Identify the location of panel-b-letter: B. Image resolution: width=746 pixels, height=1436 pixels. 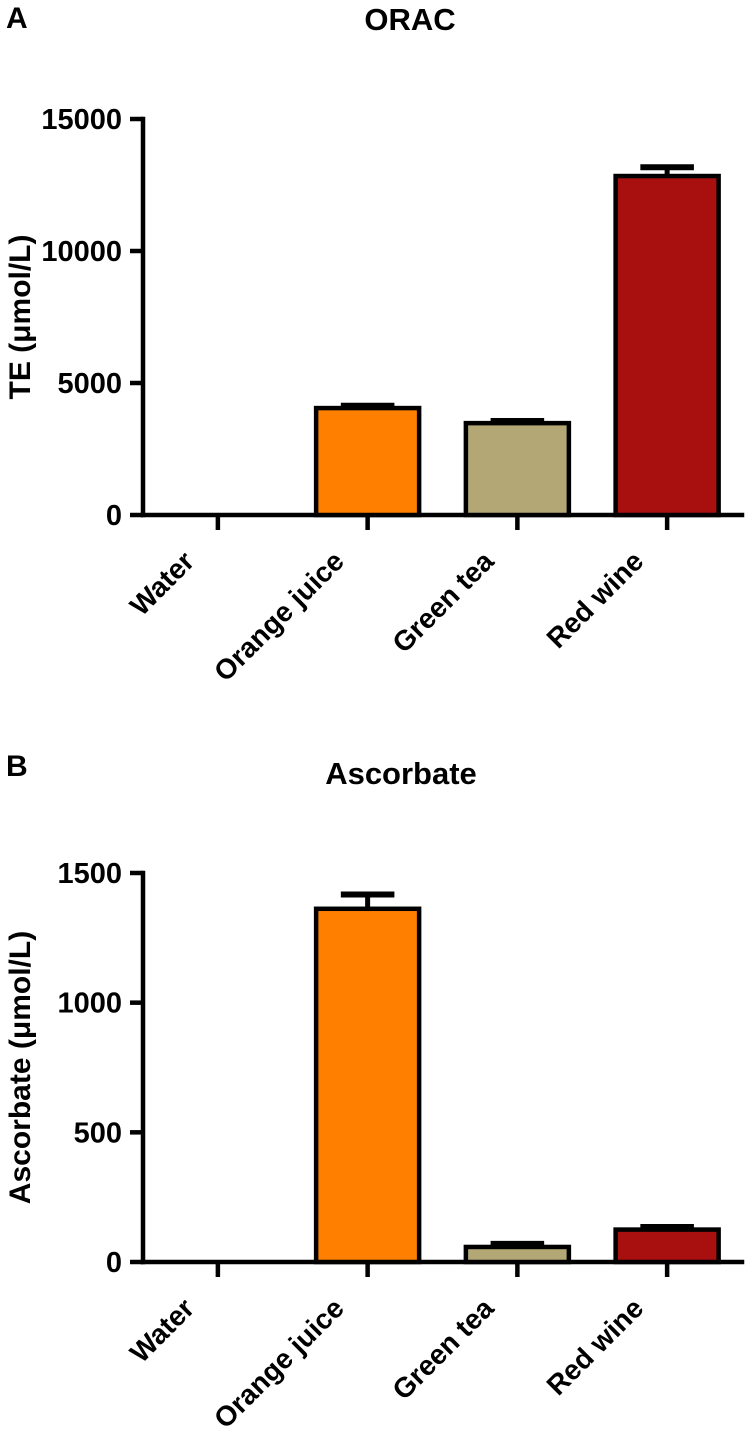
(17, 766).